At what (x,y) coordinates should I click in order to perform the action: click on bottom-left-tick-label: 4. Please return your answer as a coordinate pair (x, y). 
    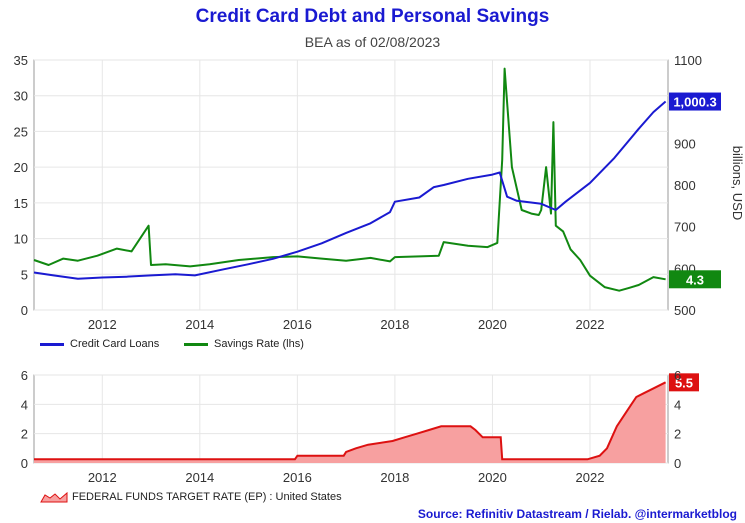
    Looking at the image, I should click on (24, 404).